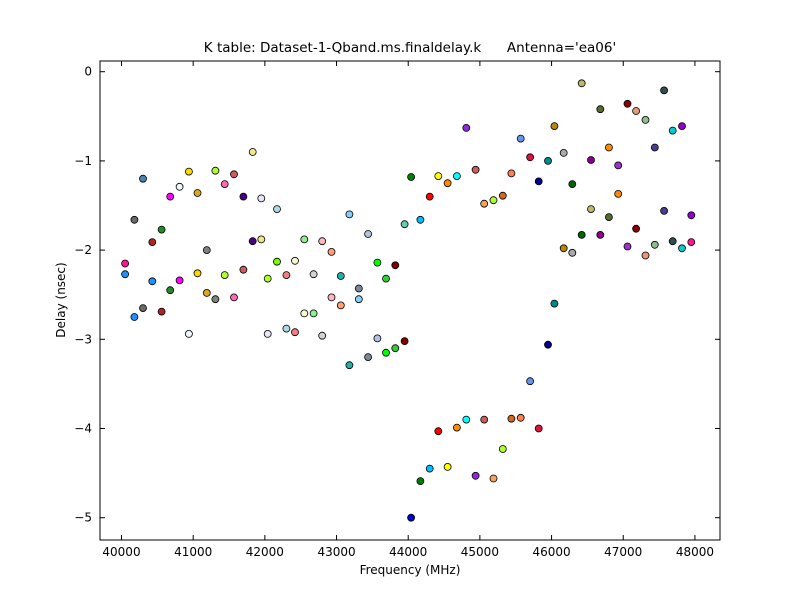 The width and height of the screenshot is (800, 600). Describe the element at coordinates (88, 72) in the screenshot. I see `y-tick-label: 0` at that location.